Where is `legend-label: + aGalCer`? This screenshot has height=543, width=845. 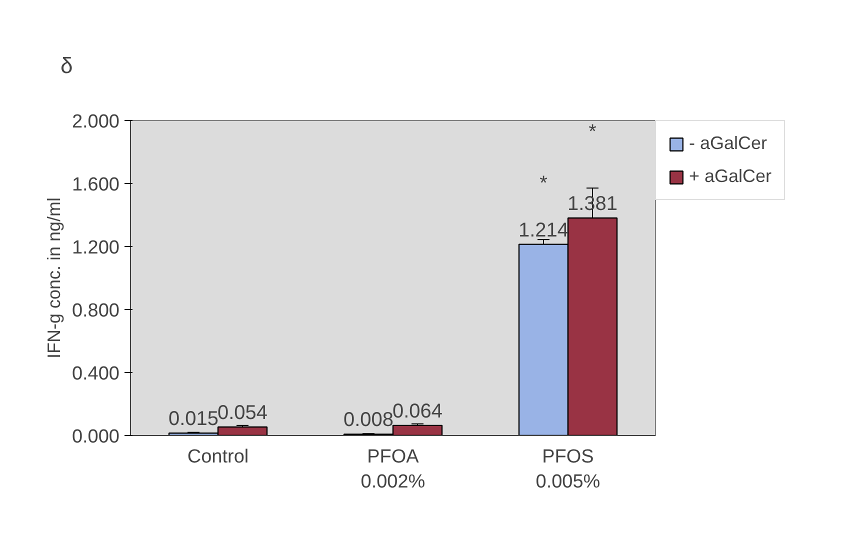 legend-label: + aGalCer is located at coordinates (730, 176).